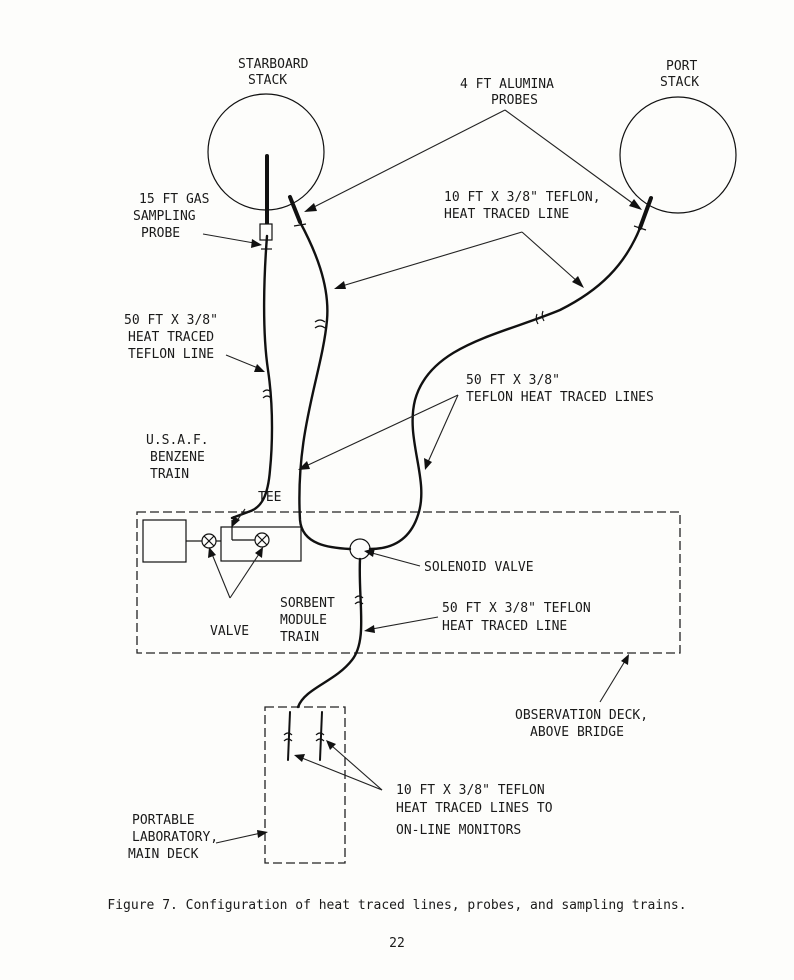  Describe the element at coordinates (520, 617) in the screenshot. I see `label-heat-traced-50ft-bottom: 50 FT X 3/8" TEFLON HEAT TRACED LINE` at that location.